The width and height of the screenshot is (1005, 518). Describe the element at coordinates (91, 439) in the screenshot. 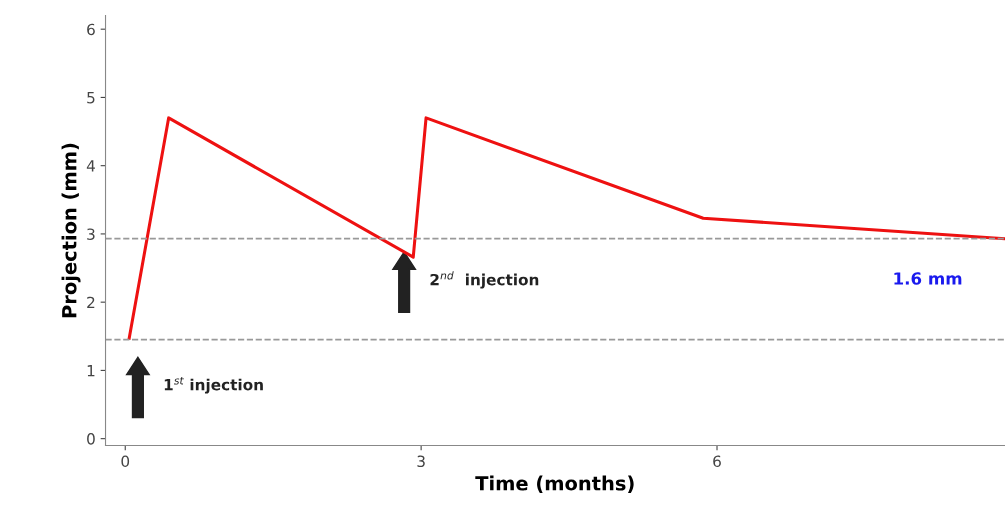

I see `y-tick-label: 0` at that location.